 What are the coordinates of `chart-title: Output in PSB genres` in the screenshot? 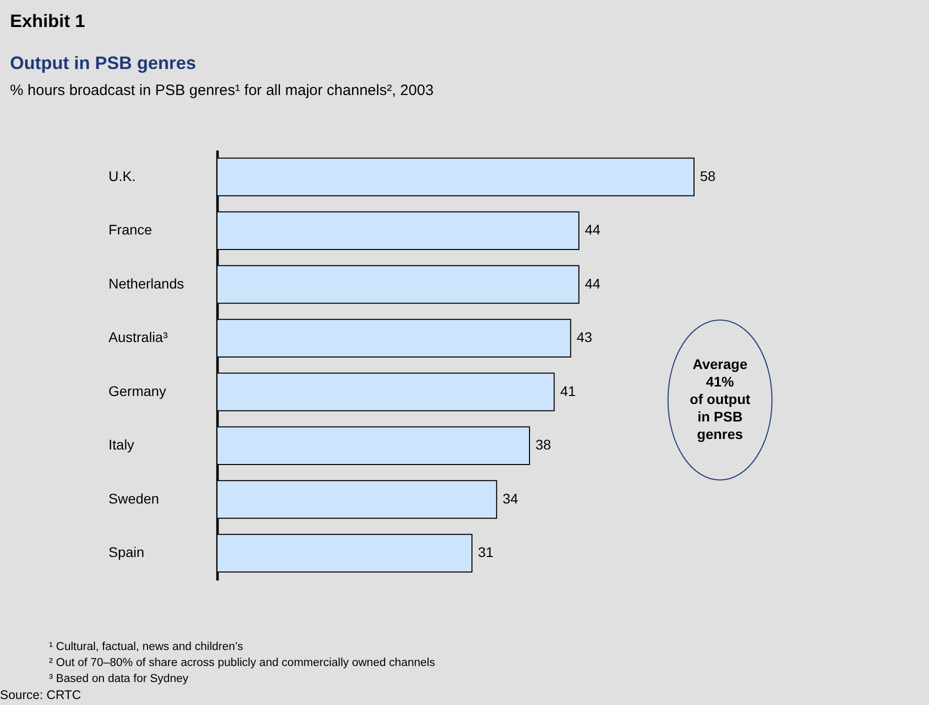 It's located at (103, 63).